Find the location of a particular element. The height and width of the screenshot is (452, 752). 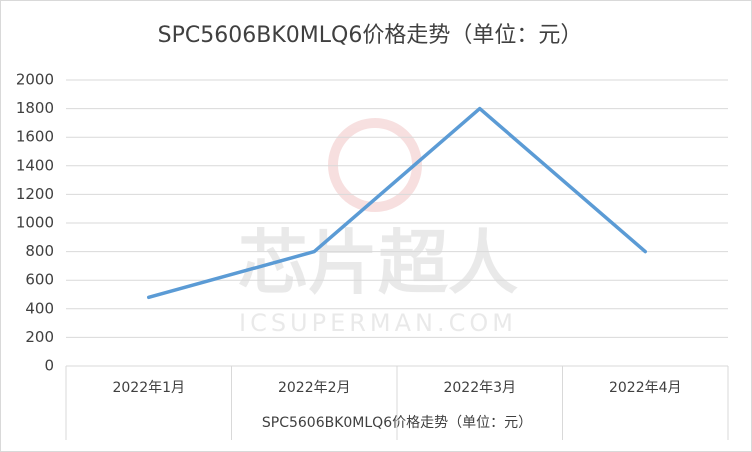

y-tick-label: 600 is located at coordinates (39, 280).